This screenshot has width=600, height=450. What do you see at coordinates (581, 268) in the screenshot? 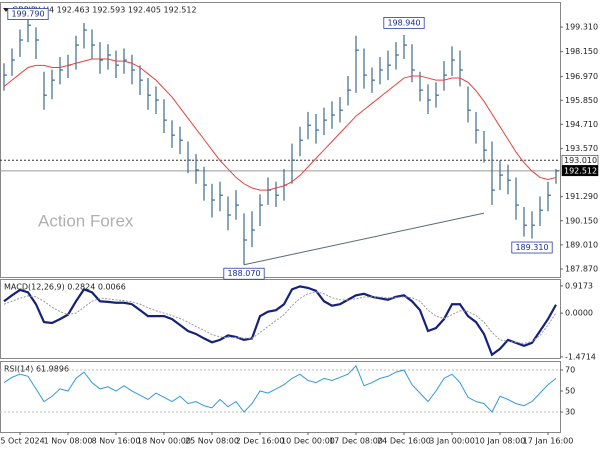
I see `y-tick-label: 187.870` at bounding box center [581, 268].